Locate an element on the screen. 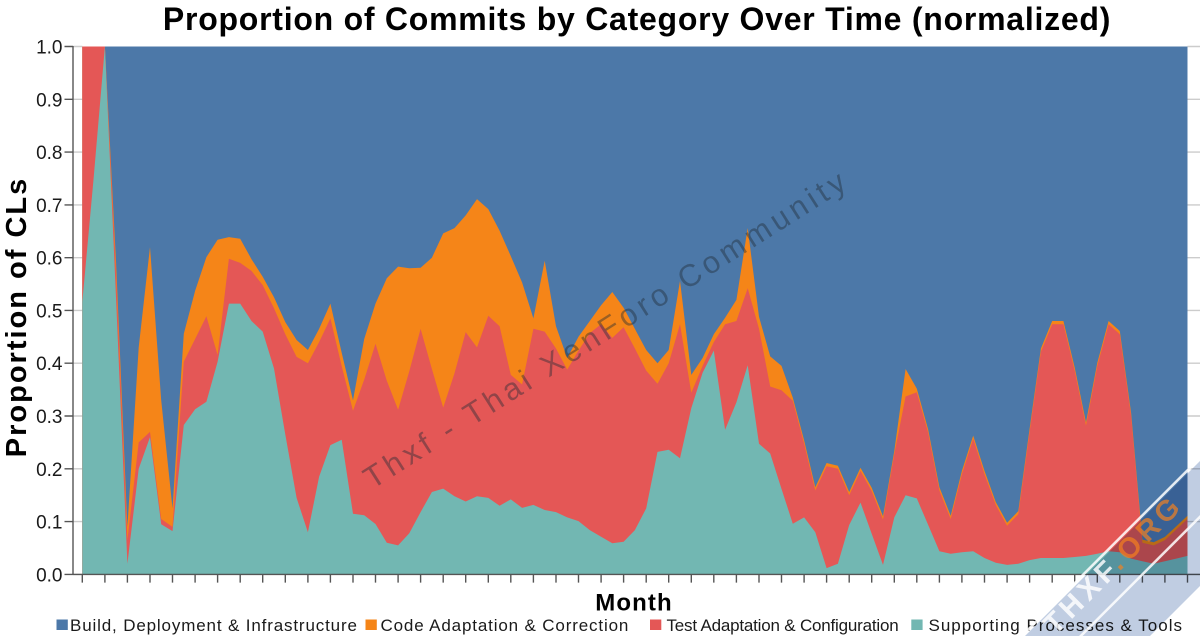  svg-text:Test Adaptation & Configuratio: Test Adaptation & Configuration is located at coordinates (783, 625).